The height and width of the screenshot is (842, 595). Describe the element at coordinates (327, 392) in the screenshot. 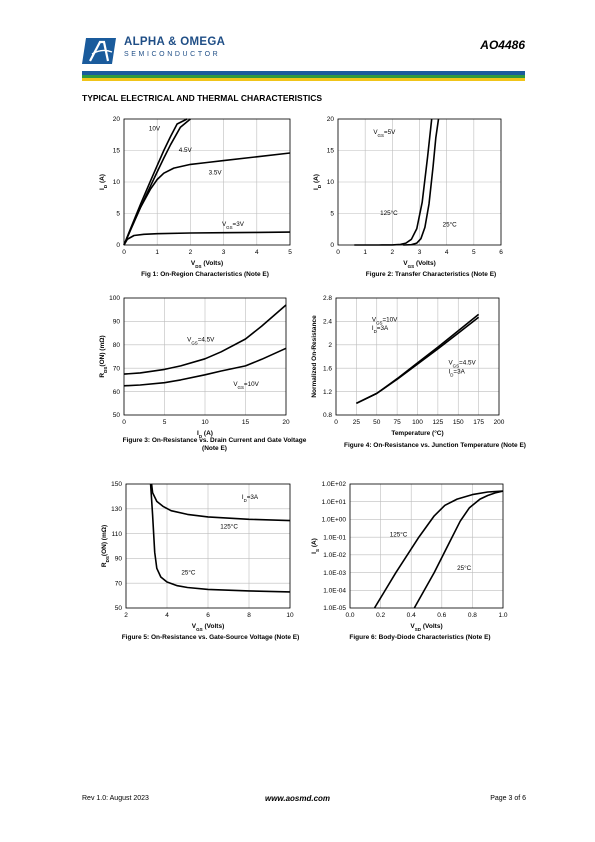

I see `fig4-ytick-label: 1.2` at that location.